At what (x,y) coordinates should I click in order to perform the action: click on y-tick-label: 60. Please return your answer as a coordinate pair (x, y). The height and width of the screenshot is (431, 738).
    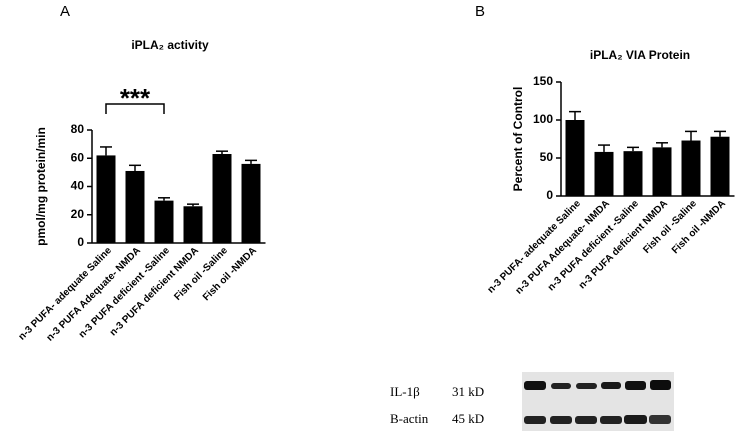
    Looking at the image, I should click on (78, 157).